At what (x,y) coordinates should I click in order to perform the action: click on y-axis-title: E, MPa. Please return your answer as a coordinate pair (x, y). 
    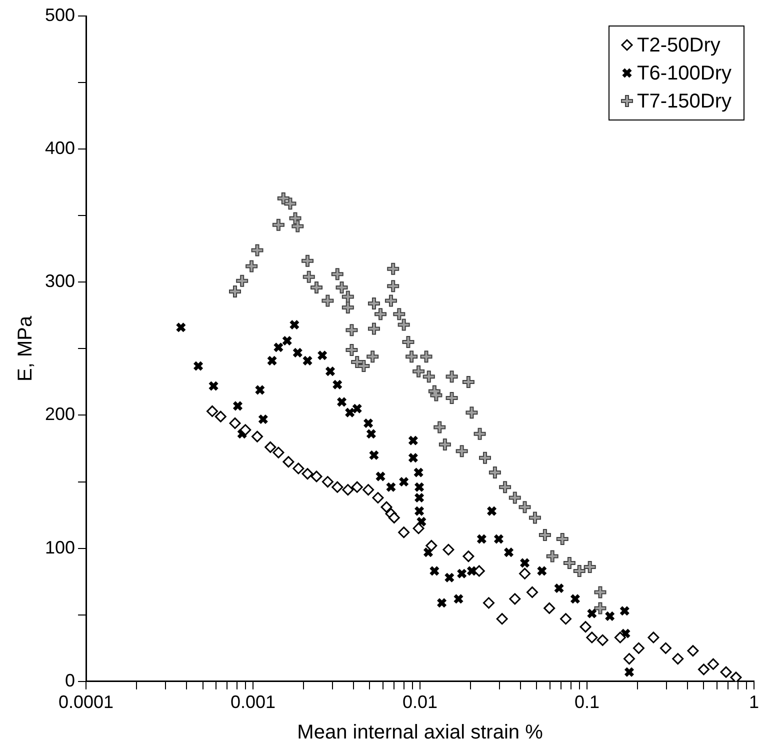
    Looking at the image, I should click on (25, 348).